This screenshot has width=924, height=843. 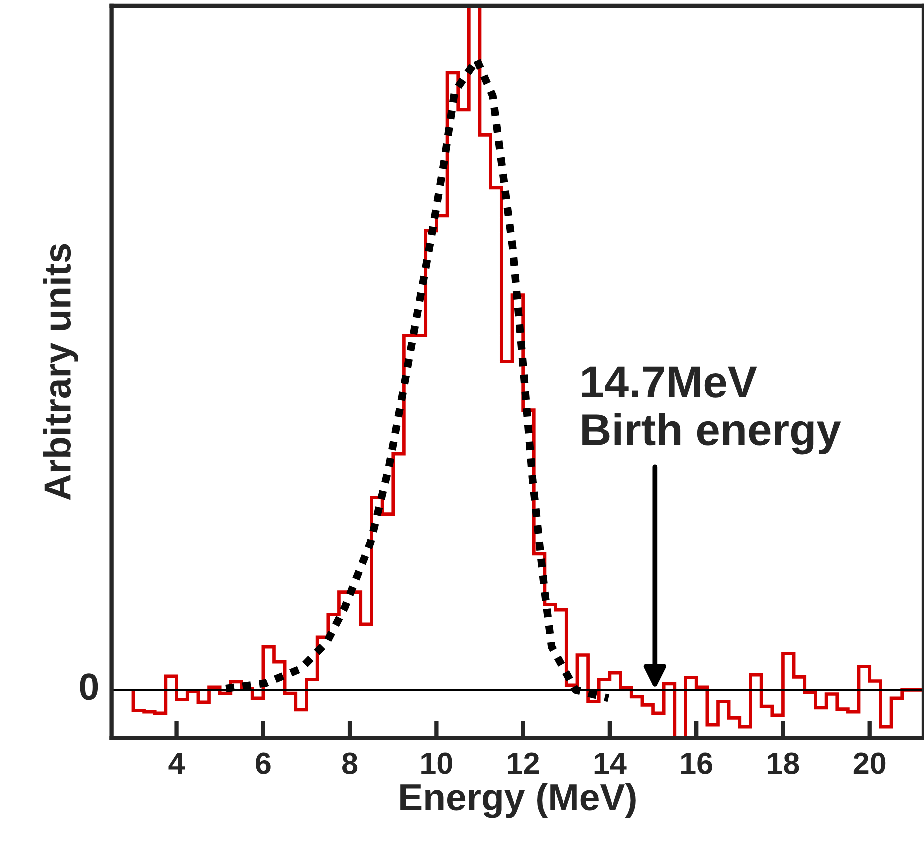 What do you see at coordinates (697, 763) in the screenshot?
I see `x-tick-label: 16` at bounding box center [697, 763].